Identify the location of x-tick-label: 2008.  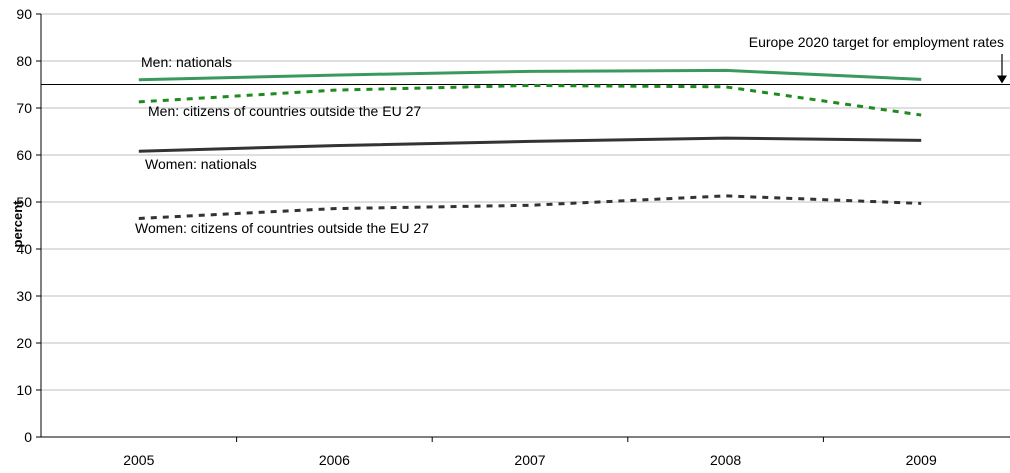
(725, 460).